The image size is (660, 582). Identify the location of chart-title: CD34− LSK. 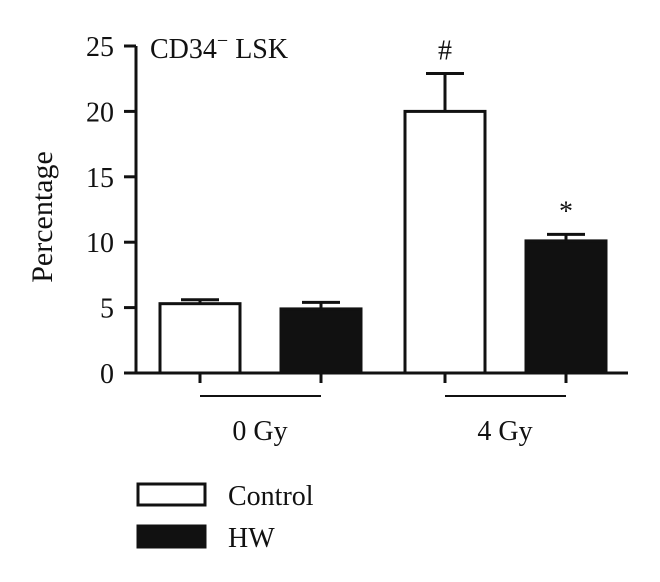
(219, 47).